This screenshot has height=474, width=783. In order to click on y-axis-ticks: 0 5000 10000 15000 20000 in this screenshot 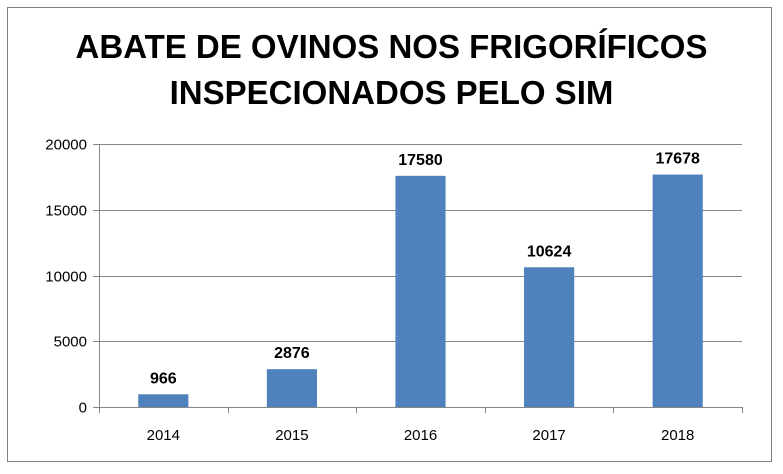, I will do `click(72, 277)`.